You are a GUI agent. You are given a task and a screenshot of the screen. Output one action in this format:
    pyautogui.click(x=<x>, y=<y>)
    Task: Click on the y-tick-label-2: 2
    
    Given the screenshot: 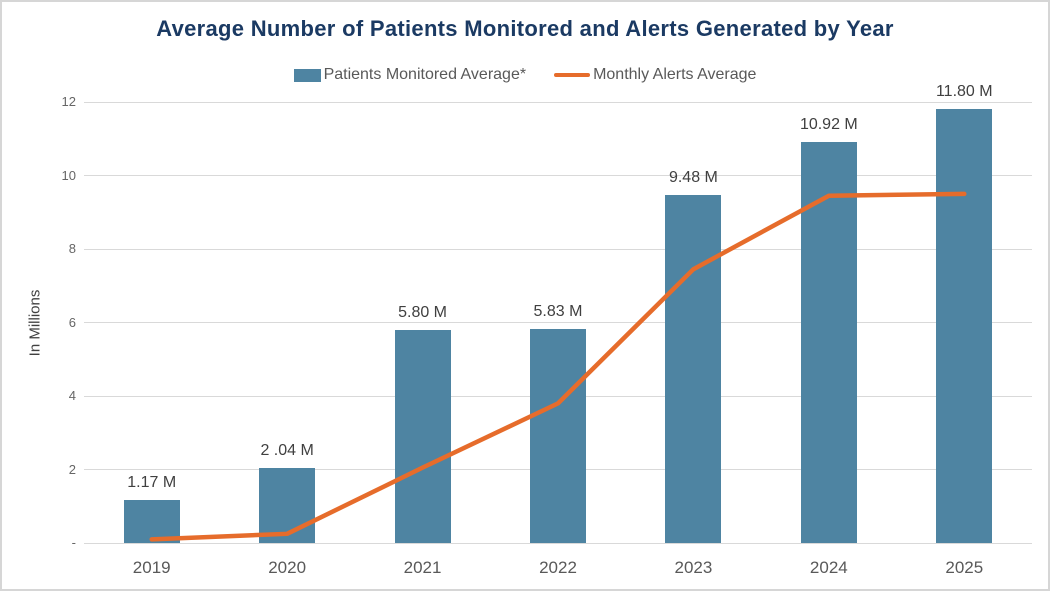 What is the action you would take?
    pyautogui.click(x=72, y=469)
    